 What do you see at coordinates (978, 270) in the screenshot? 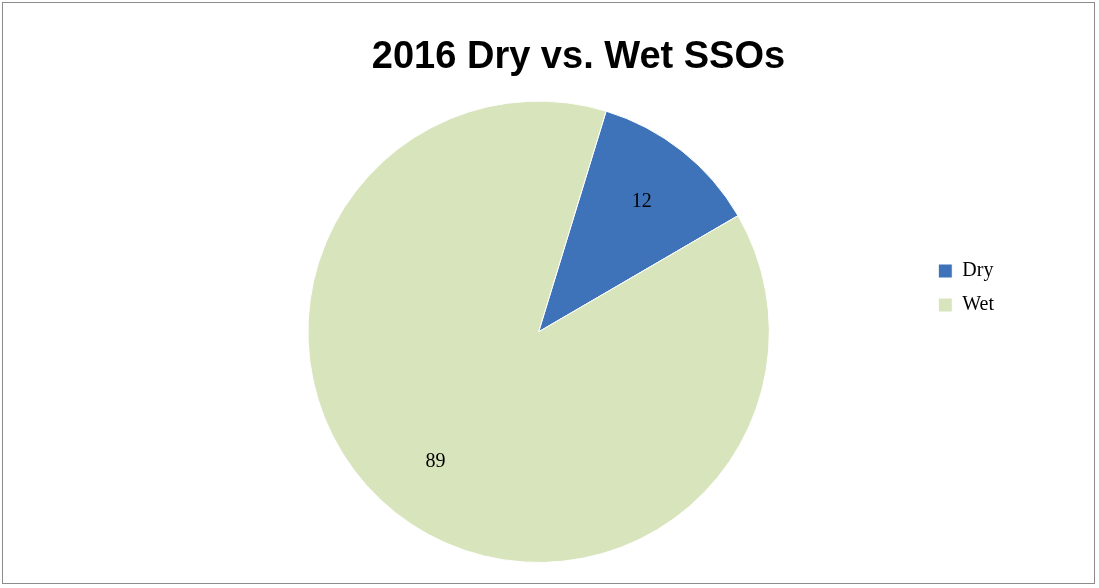
I see `legend-label: Dry` at bounding box center [978, 270].